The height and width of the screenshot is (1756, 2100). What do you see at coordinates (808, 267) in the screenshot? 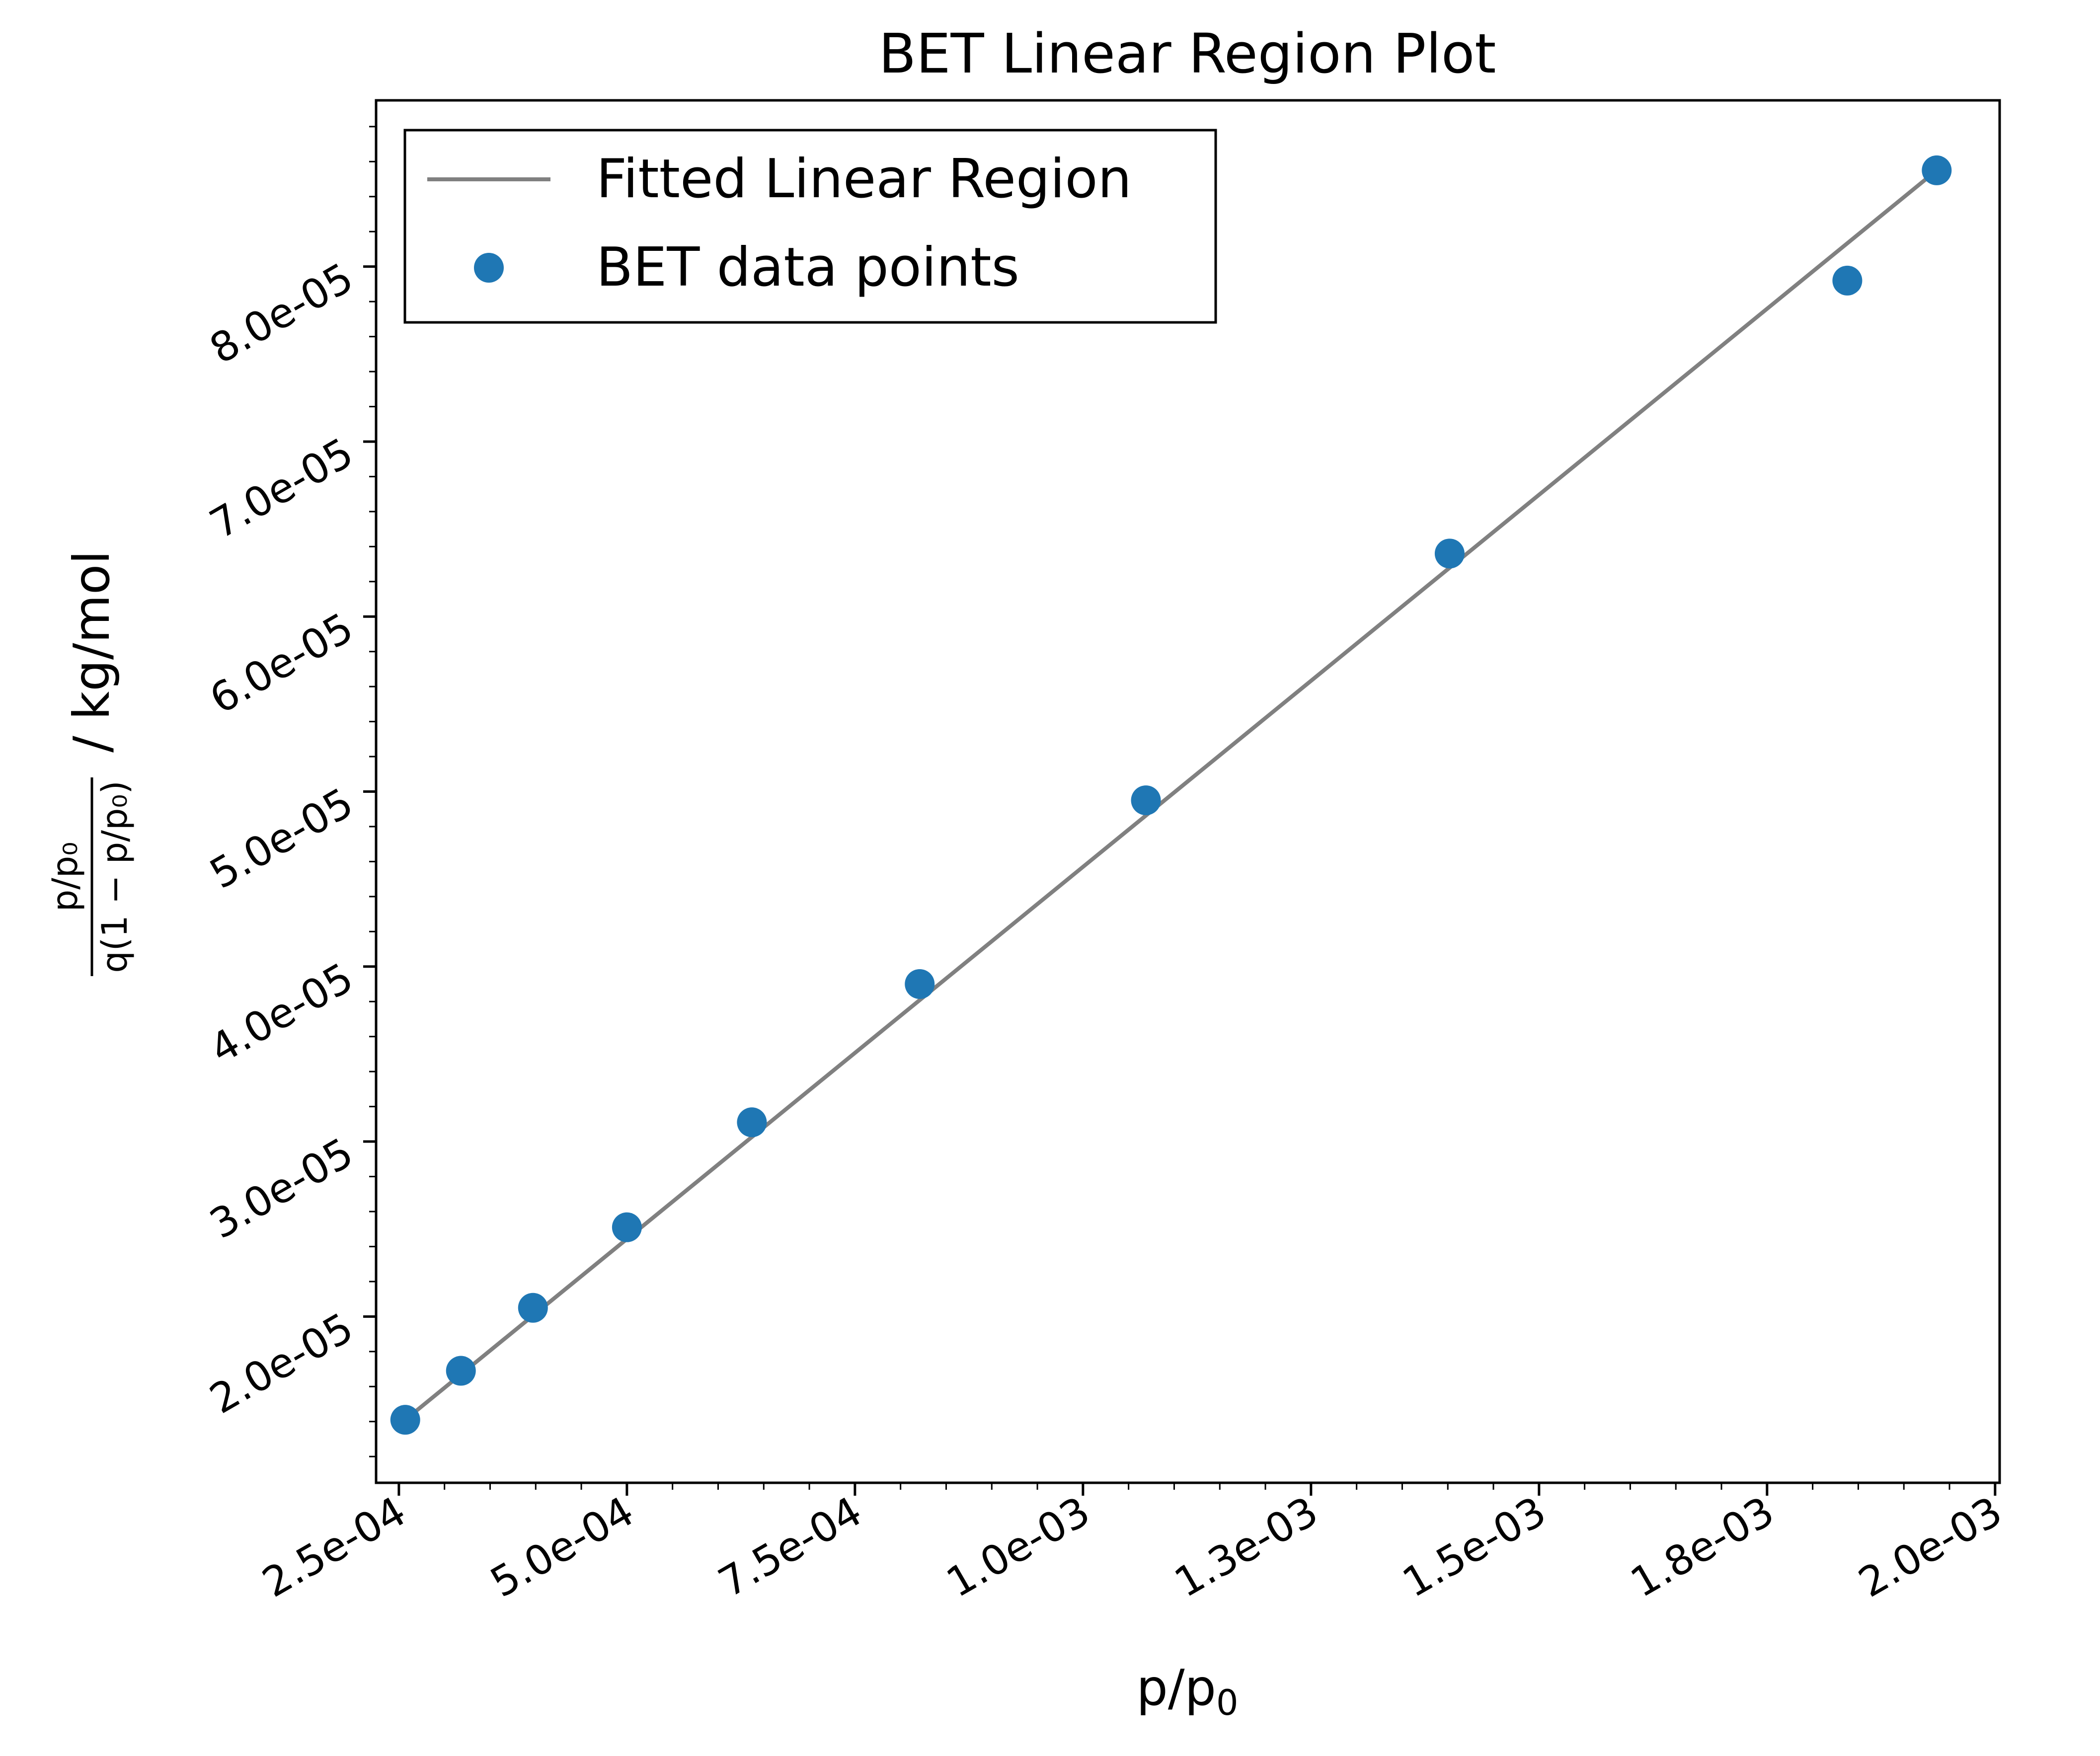
I see `legend-label-points: BET data points` at bounding box center [808, 267].